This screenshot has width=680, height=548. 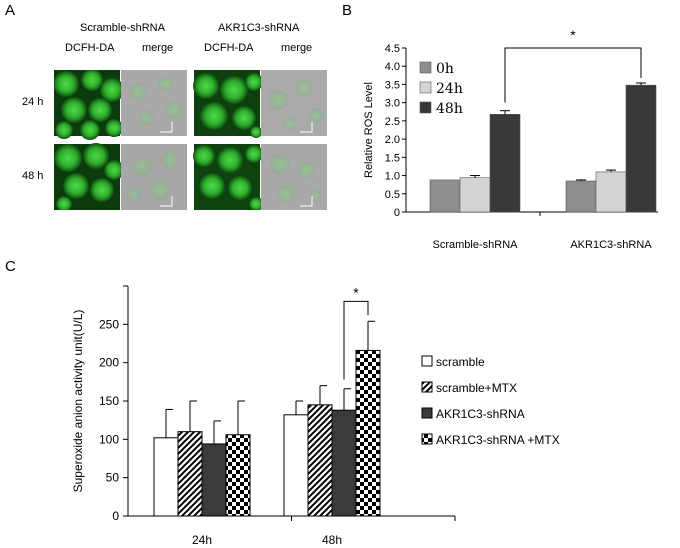 What do you see at coordinates (392, 85) in the screenshot?
I see `y-tick-label: 3.5` at bounding box center [392, 85].